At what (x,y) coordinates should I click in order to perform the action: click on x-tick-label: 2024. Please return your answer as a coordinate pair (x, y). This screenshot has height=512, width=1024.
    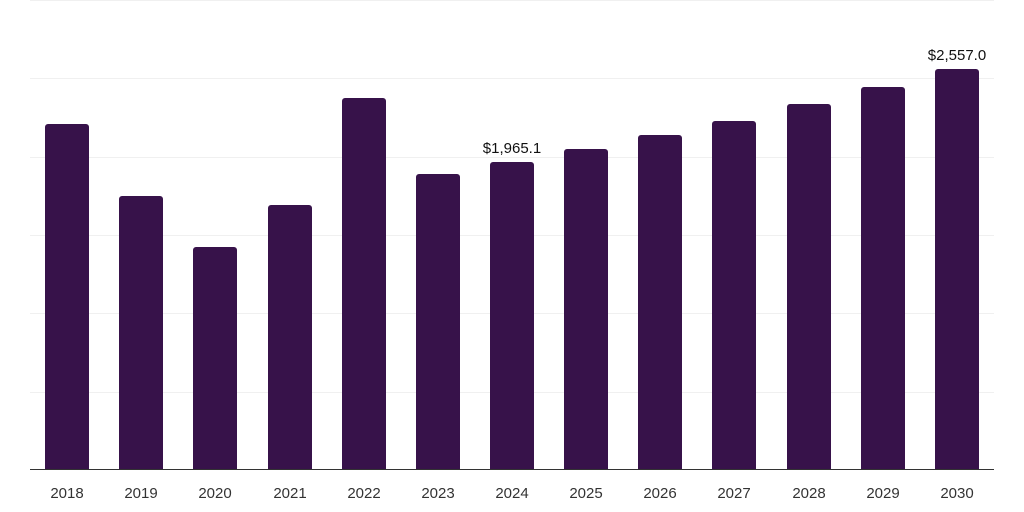
    Looking at the image, I should click on (512, 493).